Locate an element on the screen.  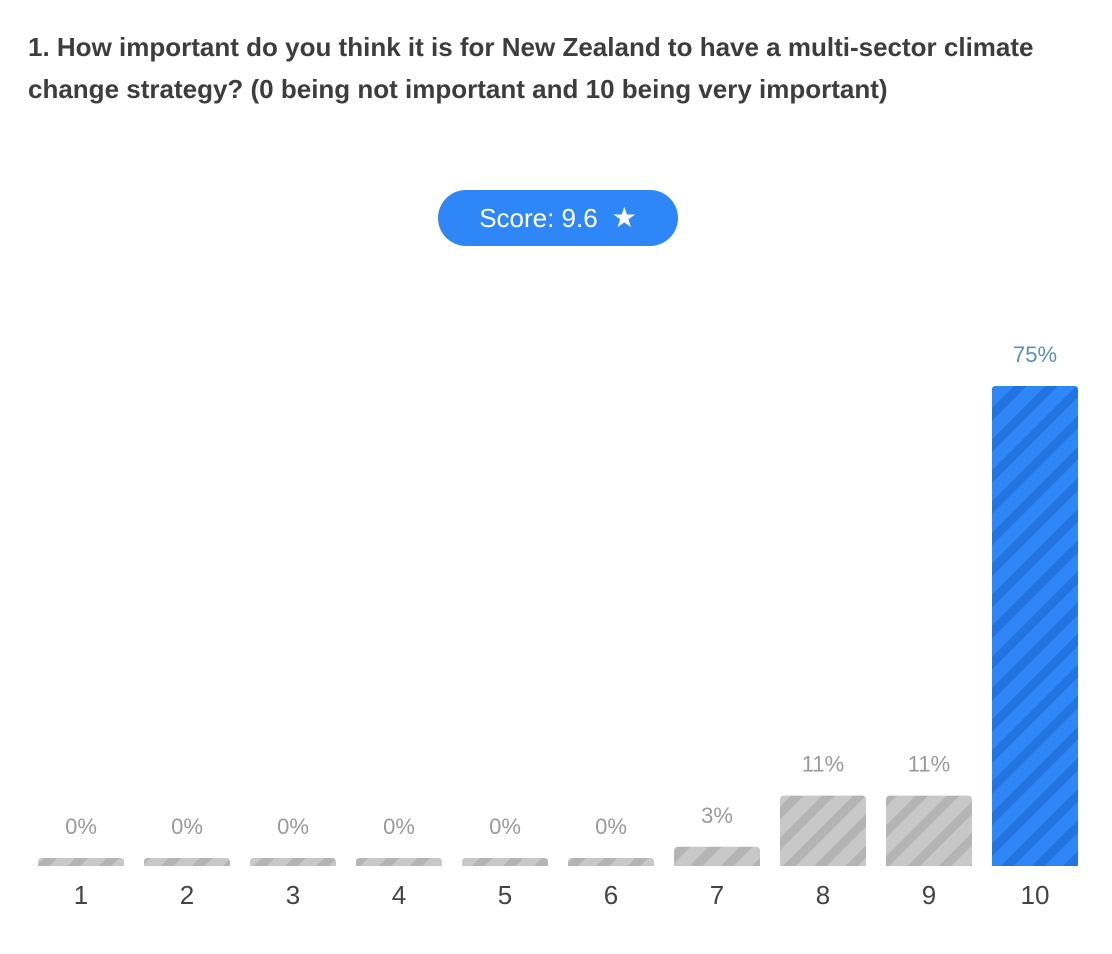
data-label-8: 11% is located at coordinates (823, 764).